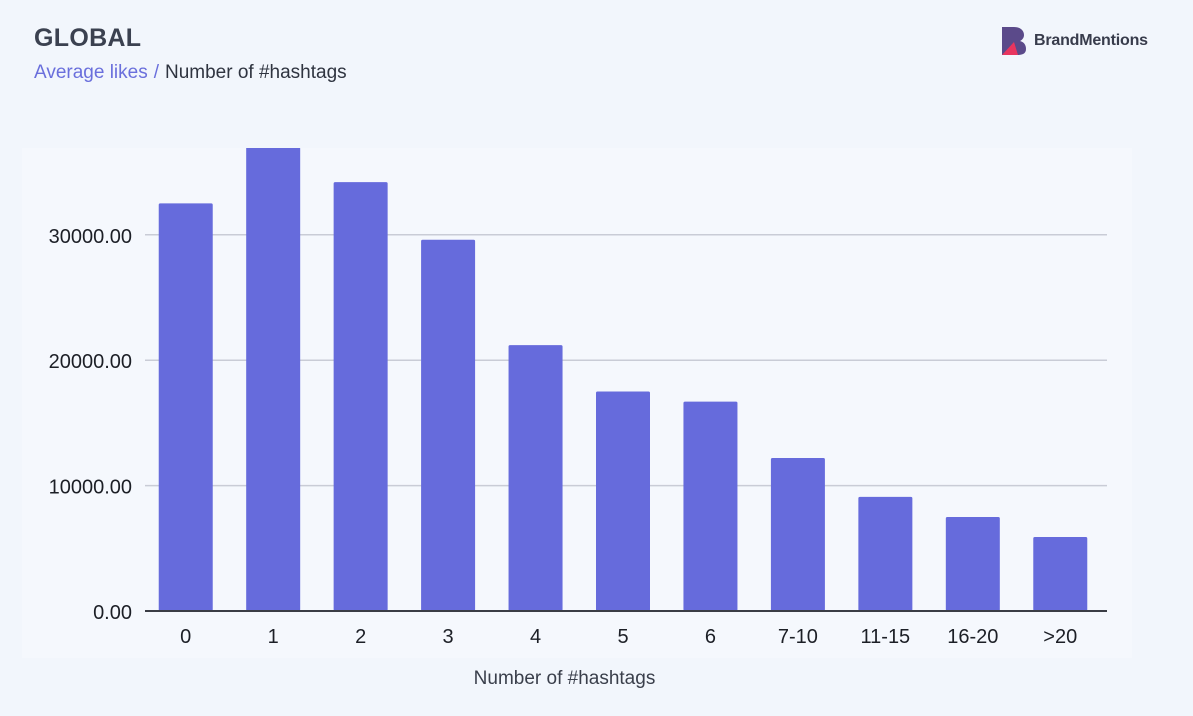 This screenshot has height=716, width=1193. What do you see at coordinates (360, 637) in the screenshot?
I see `x-tick-label: 2` at bounding box center [360, 637].